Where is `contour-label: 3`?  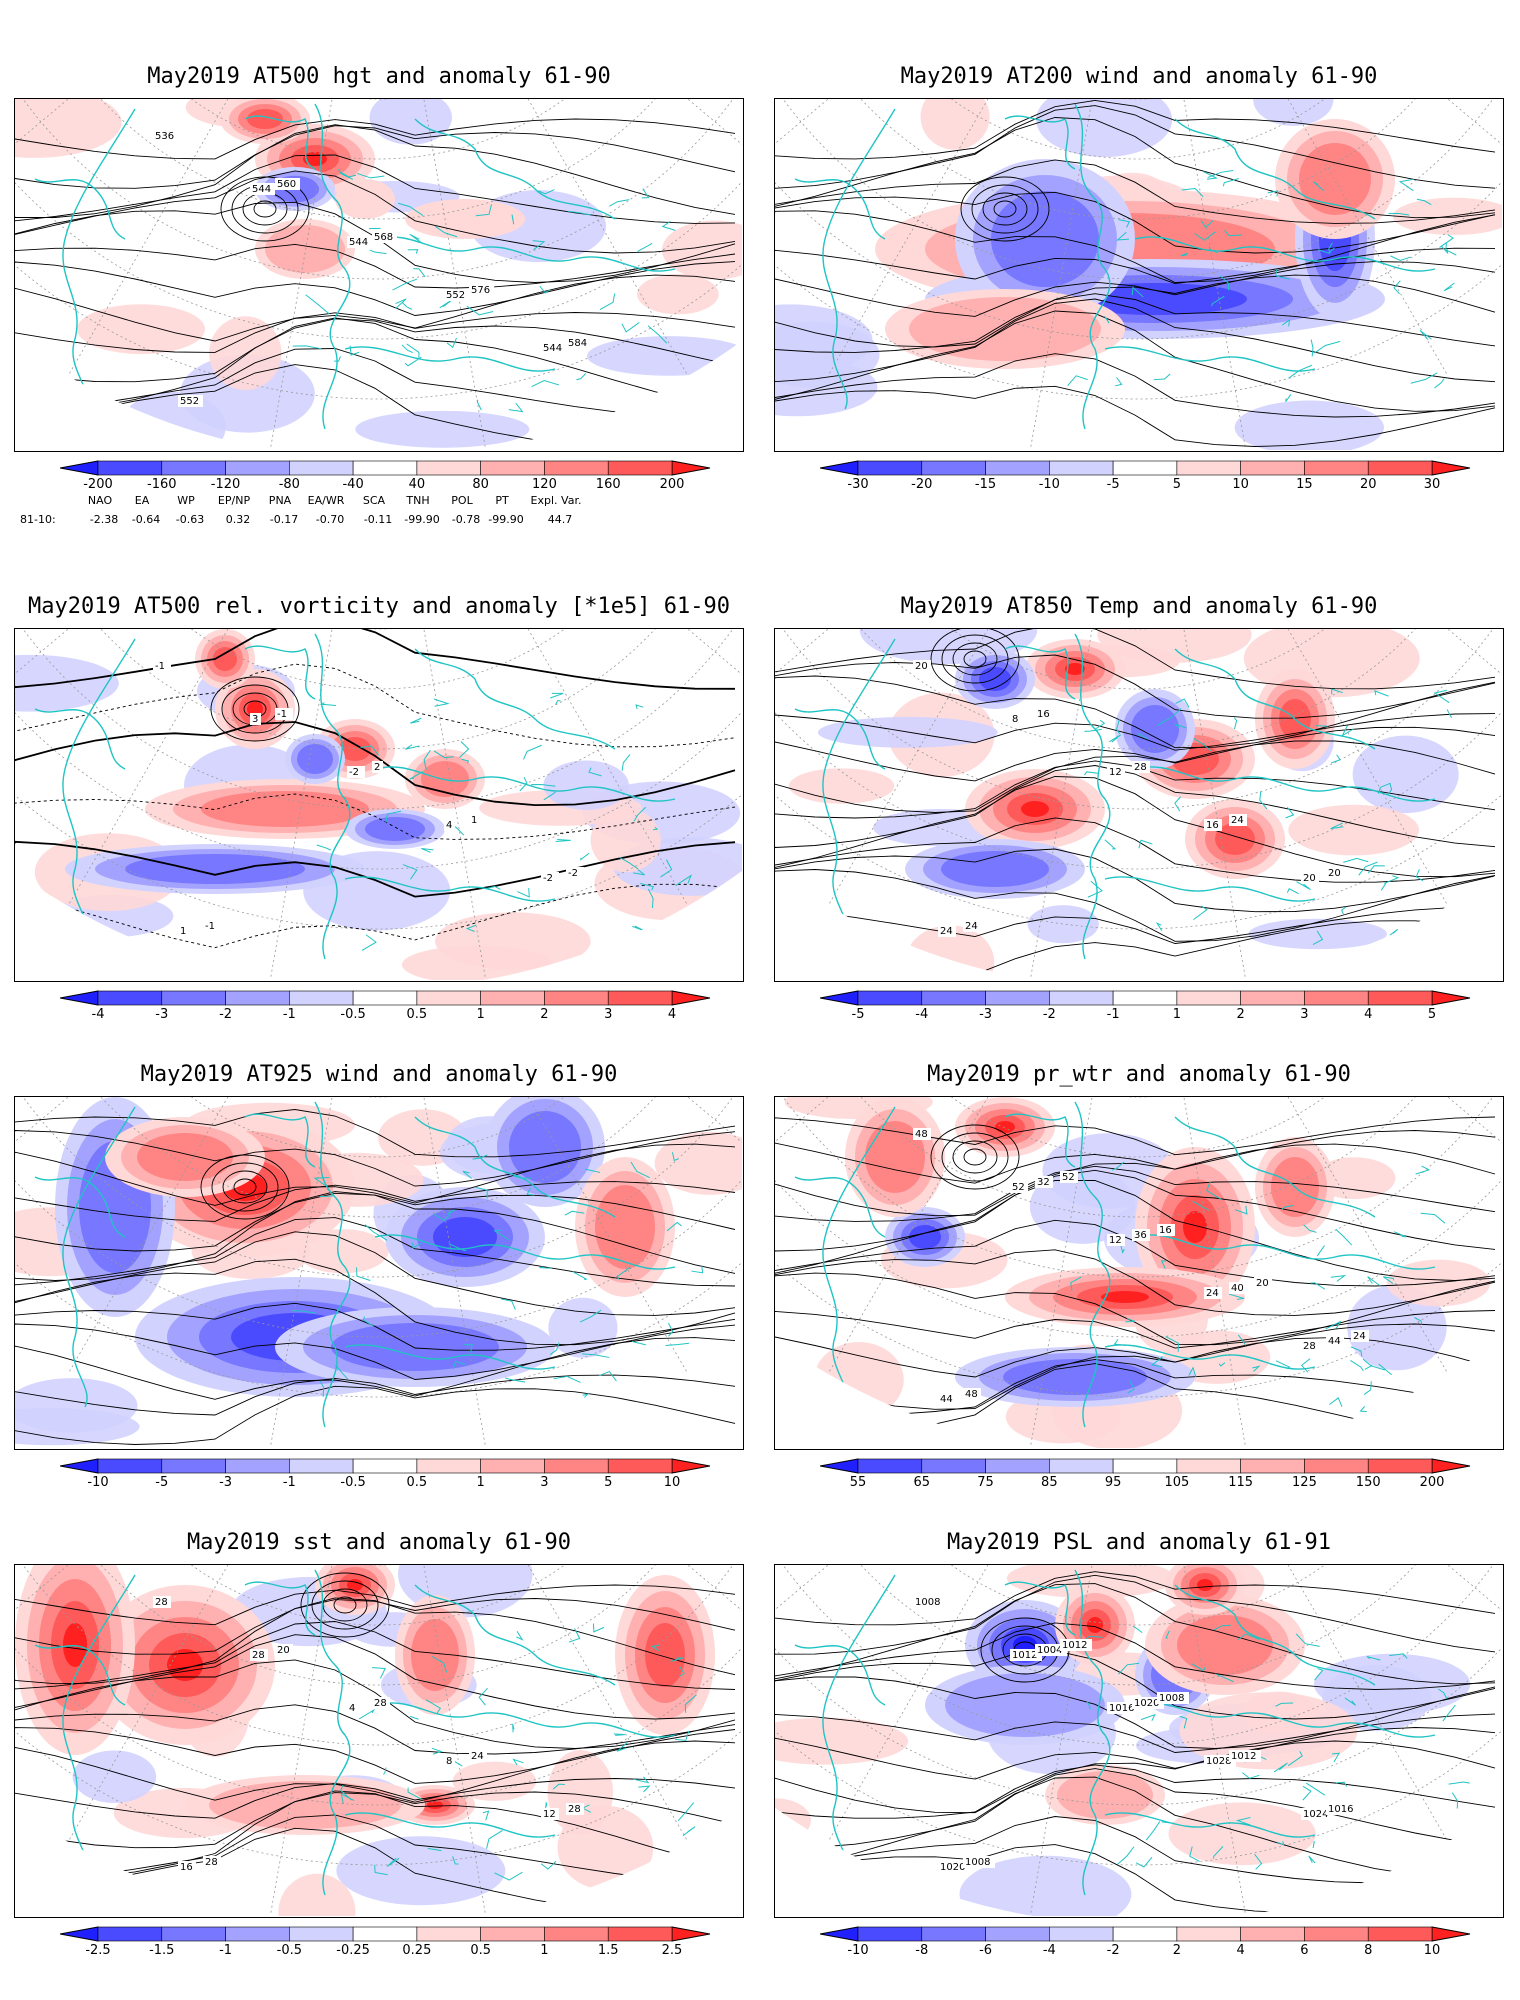
contour-label: 3 is located at coordinates (255, 719).